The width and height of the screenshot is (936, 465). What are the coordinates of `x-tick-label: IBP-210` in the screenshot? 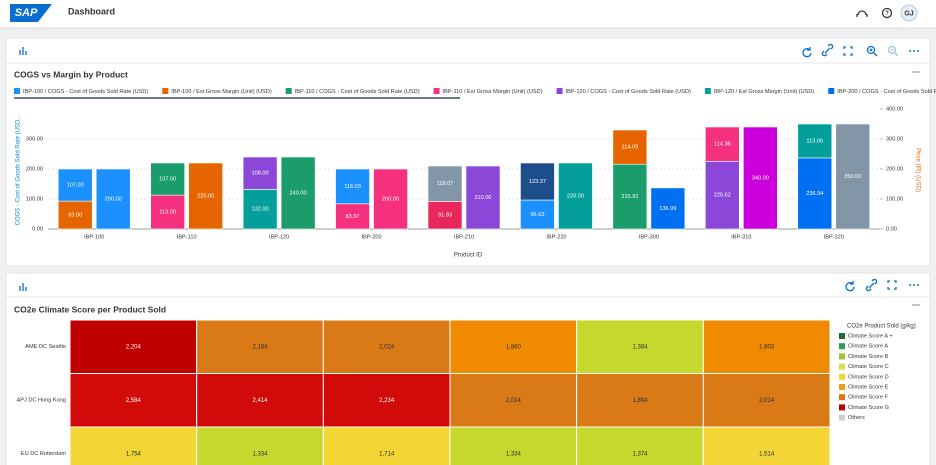 It's located at (464, 237).